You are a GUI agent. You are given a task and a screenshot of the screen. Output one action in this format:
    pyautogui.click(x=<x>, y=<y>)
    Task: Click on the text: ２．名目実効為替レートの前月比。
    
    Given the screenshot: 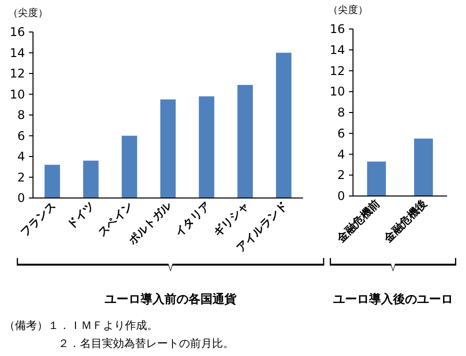 What is the action you would take?
    pyautogui.click(x=146, y=343)
    